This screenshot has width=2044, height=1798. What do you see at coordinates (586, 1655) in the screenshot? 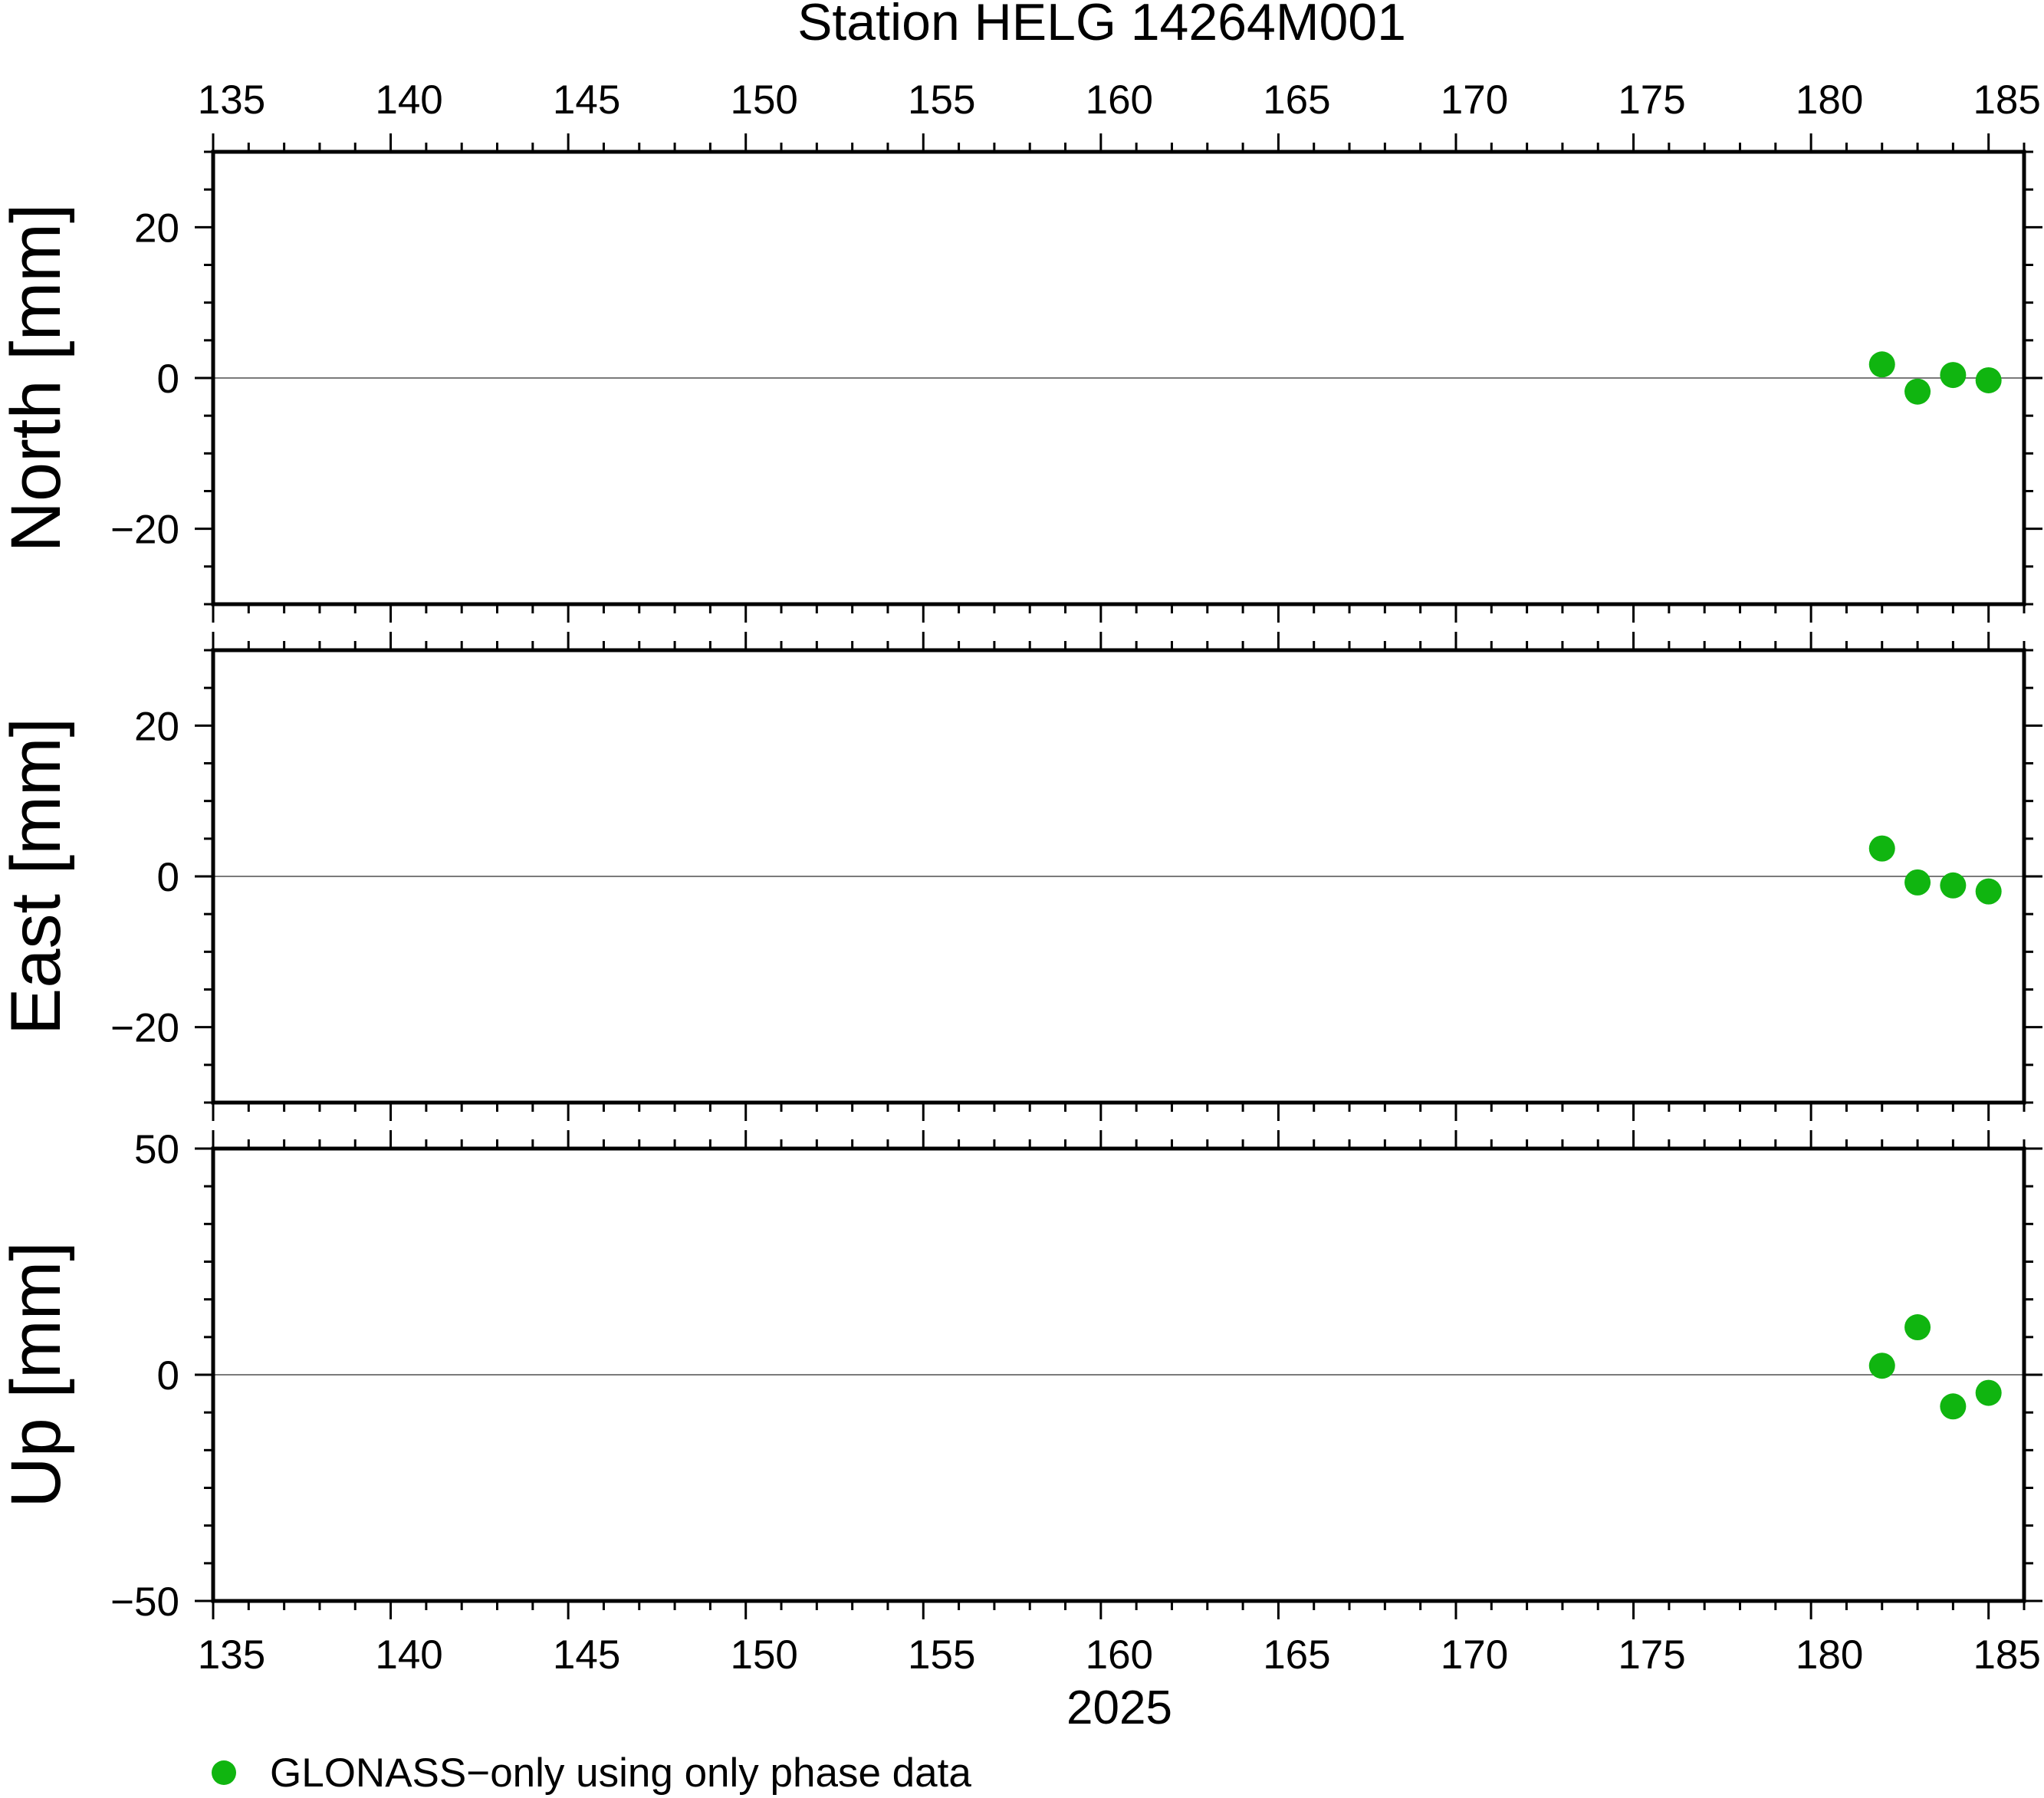
I see `bottom-x-tick-label: 145` at bounding box center [586, 1655].